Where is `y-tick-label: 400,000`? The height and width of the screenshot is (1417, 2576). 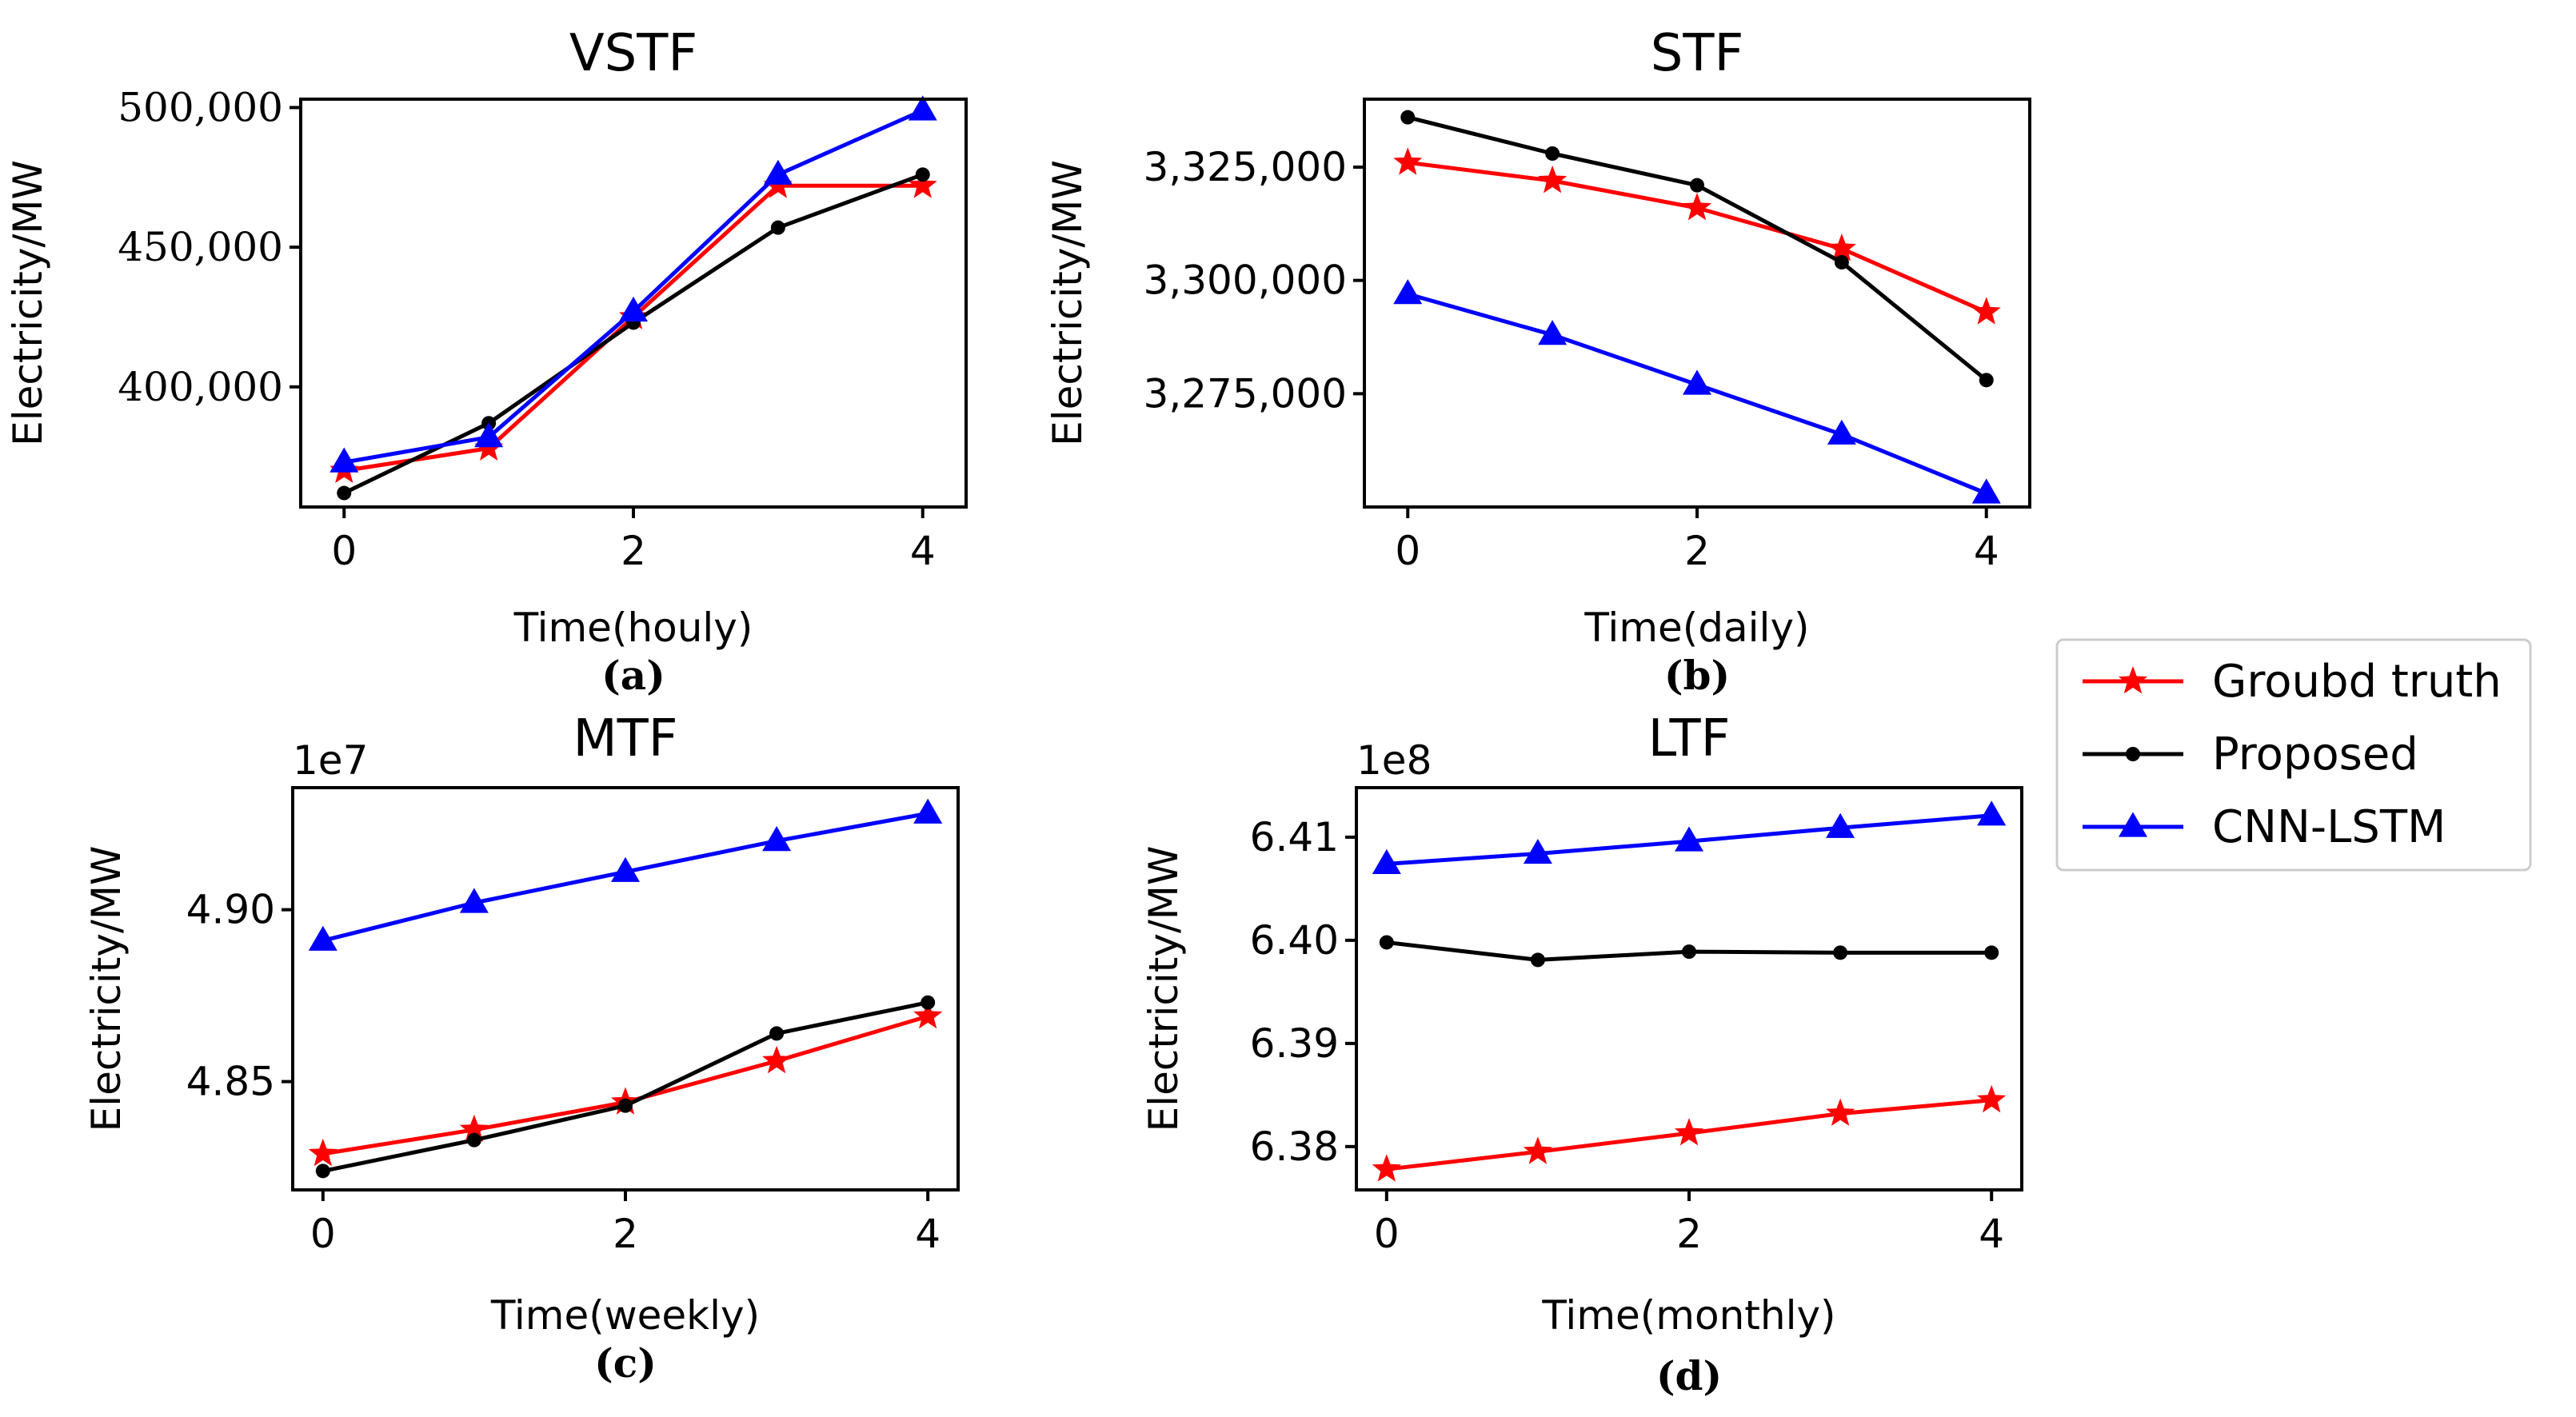
y-tick-label: 400,000 is located at coordinates (201, 387).